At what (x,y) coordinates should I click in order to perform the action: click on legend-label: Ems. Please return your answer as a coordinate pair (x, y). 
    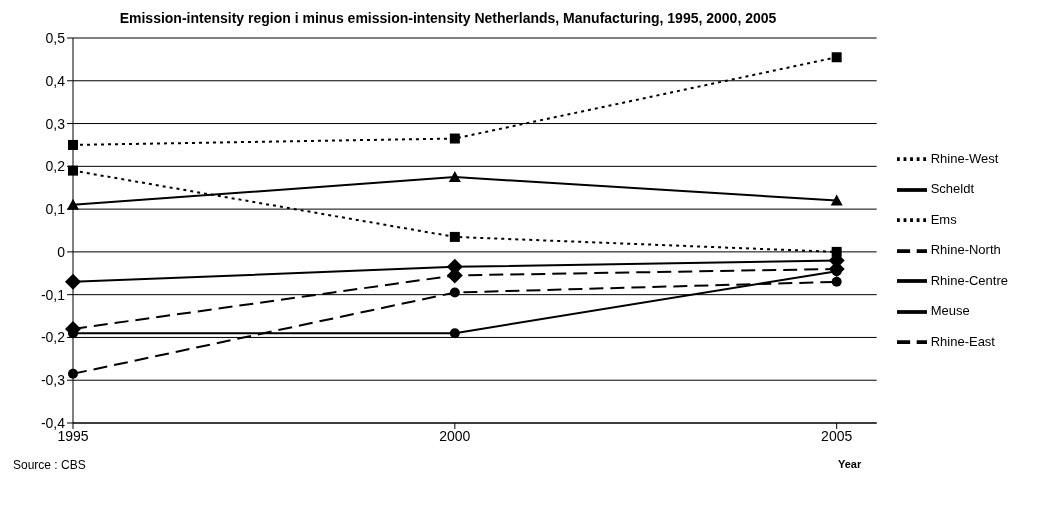
    Looking at the image, I should click on (943, 219).